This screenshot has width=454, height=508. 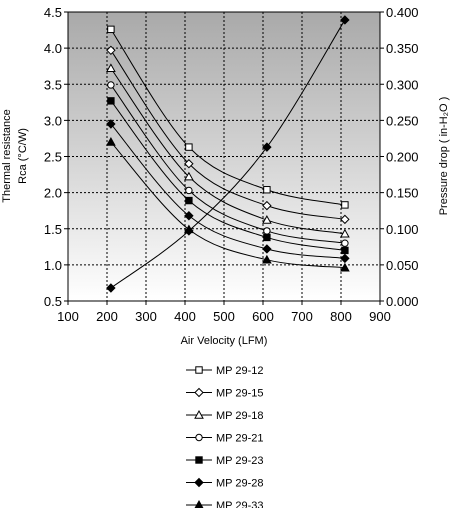 What do you see at coordinates (53, 157) in the screenshot?
I see `left-tick-label: 2.5` at bounding box center [53, 157].